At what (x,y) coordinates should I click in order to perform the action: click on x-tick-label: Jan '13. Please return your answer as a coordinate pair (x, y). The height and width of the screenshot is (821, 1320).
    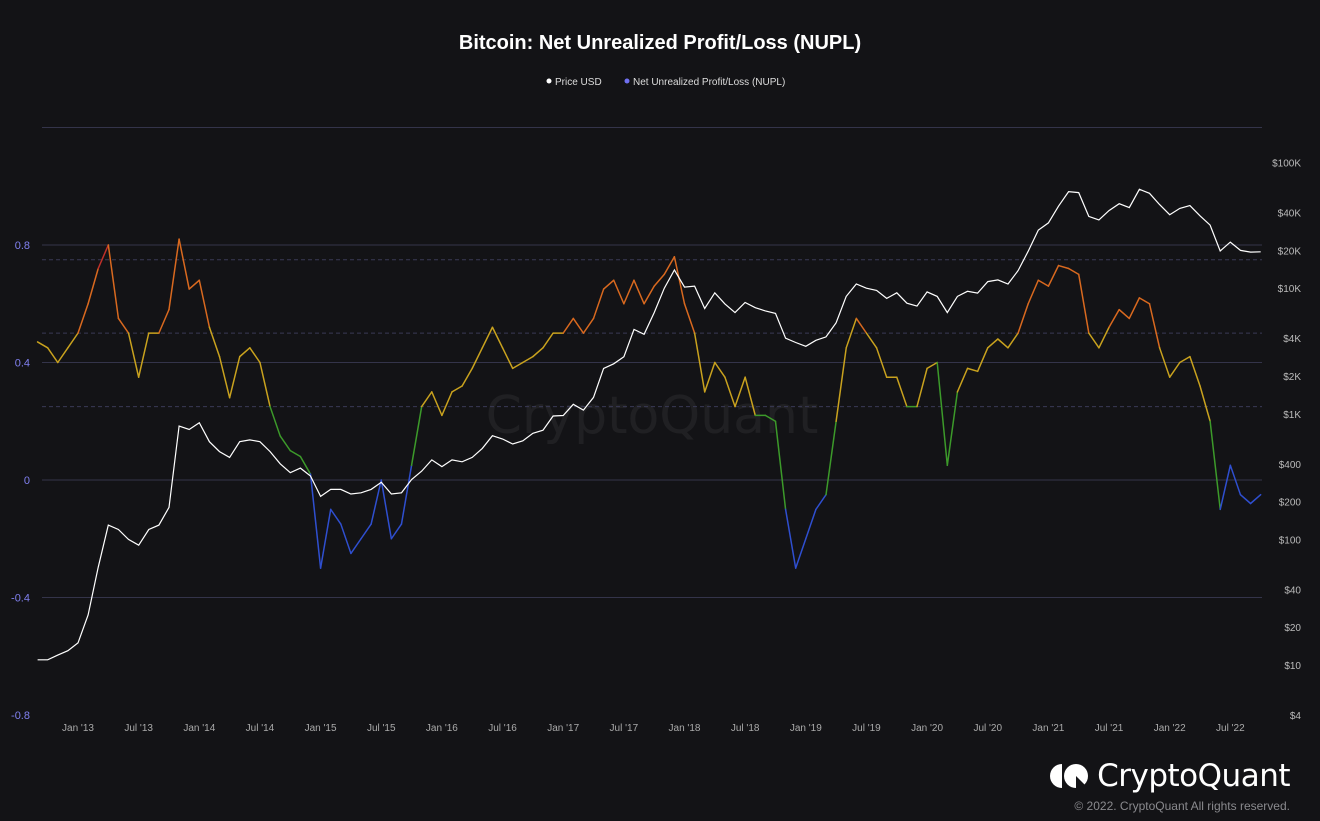
    Looking at the image, I should click on (78, 728).